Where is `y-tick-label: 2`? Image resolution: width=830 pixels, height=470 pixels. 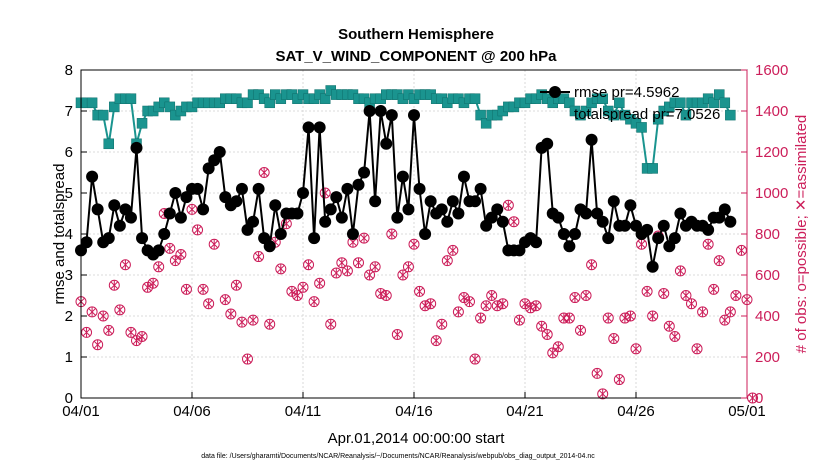 y-tick-label: 2 is located at coordinates (69, 316).